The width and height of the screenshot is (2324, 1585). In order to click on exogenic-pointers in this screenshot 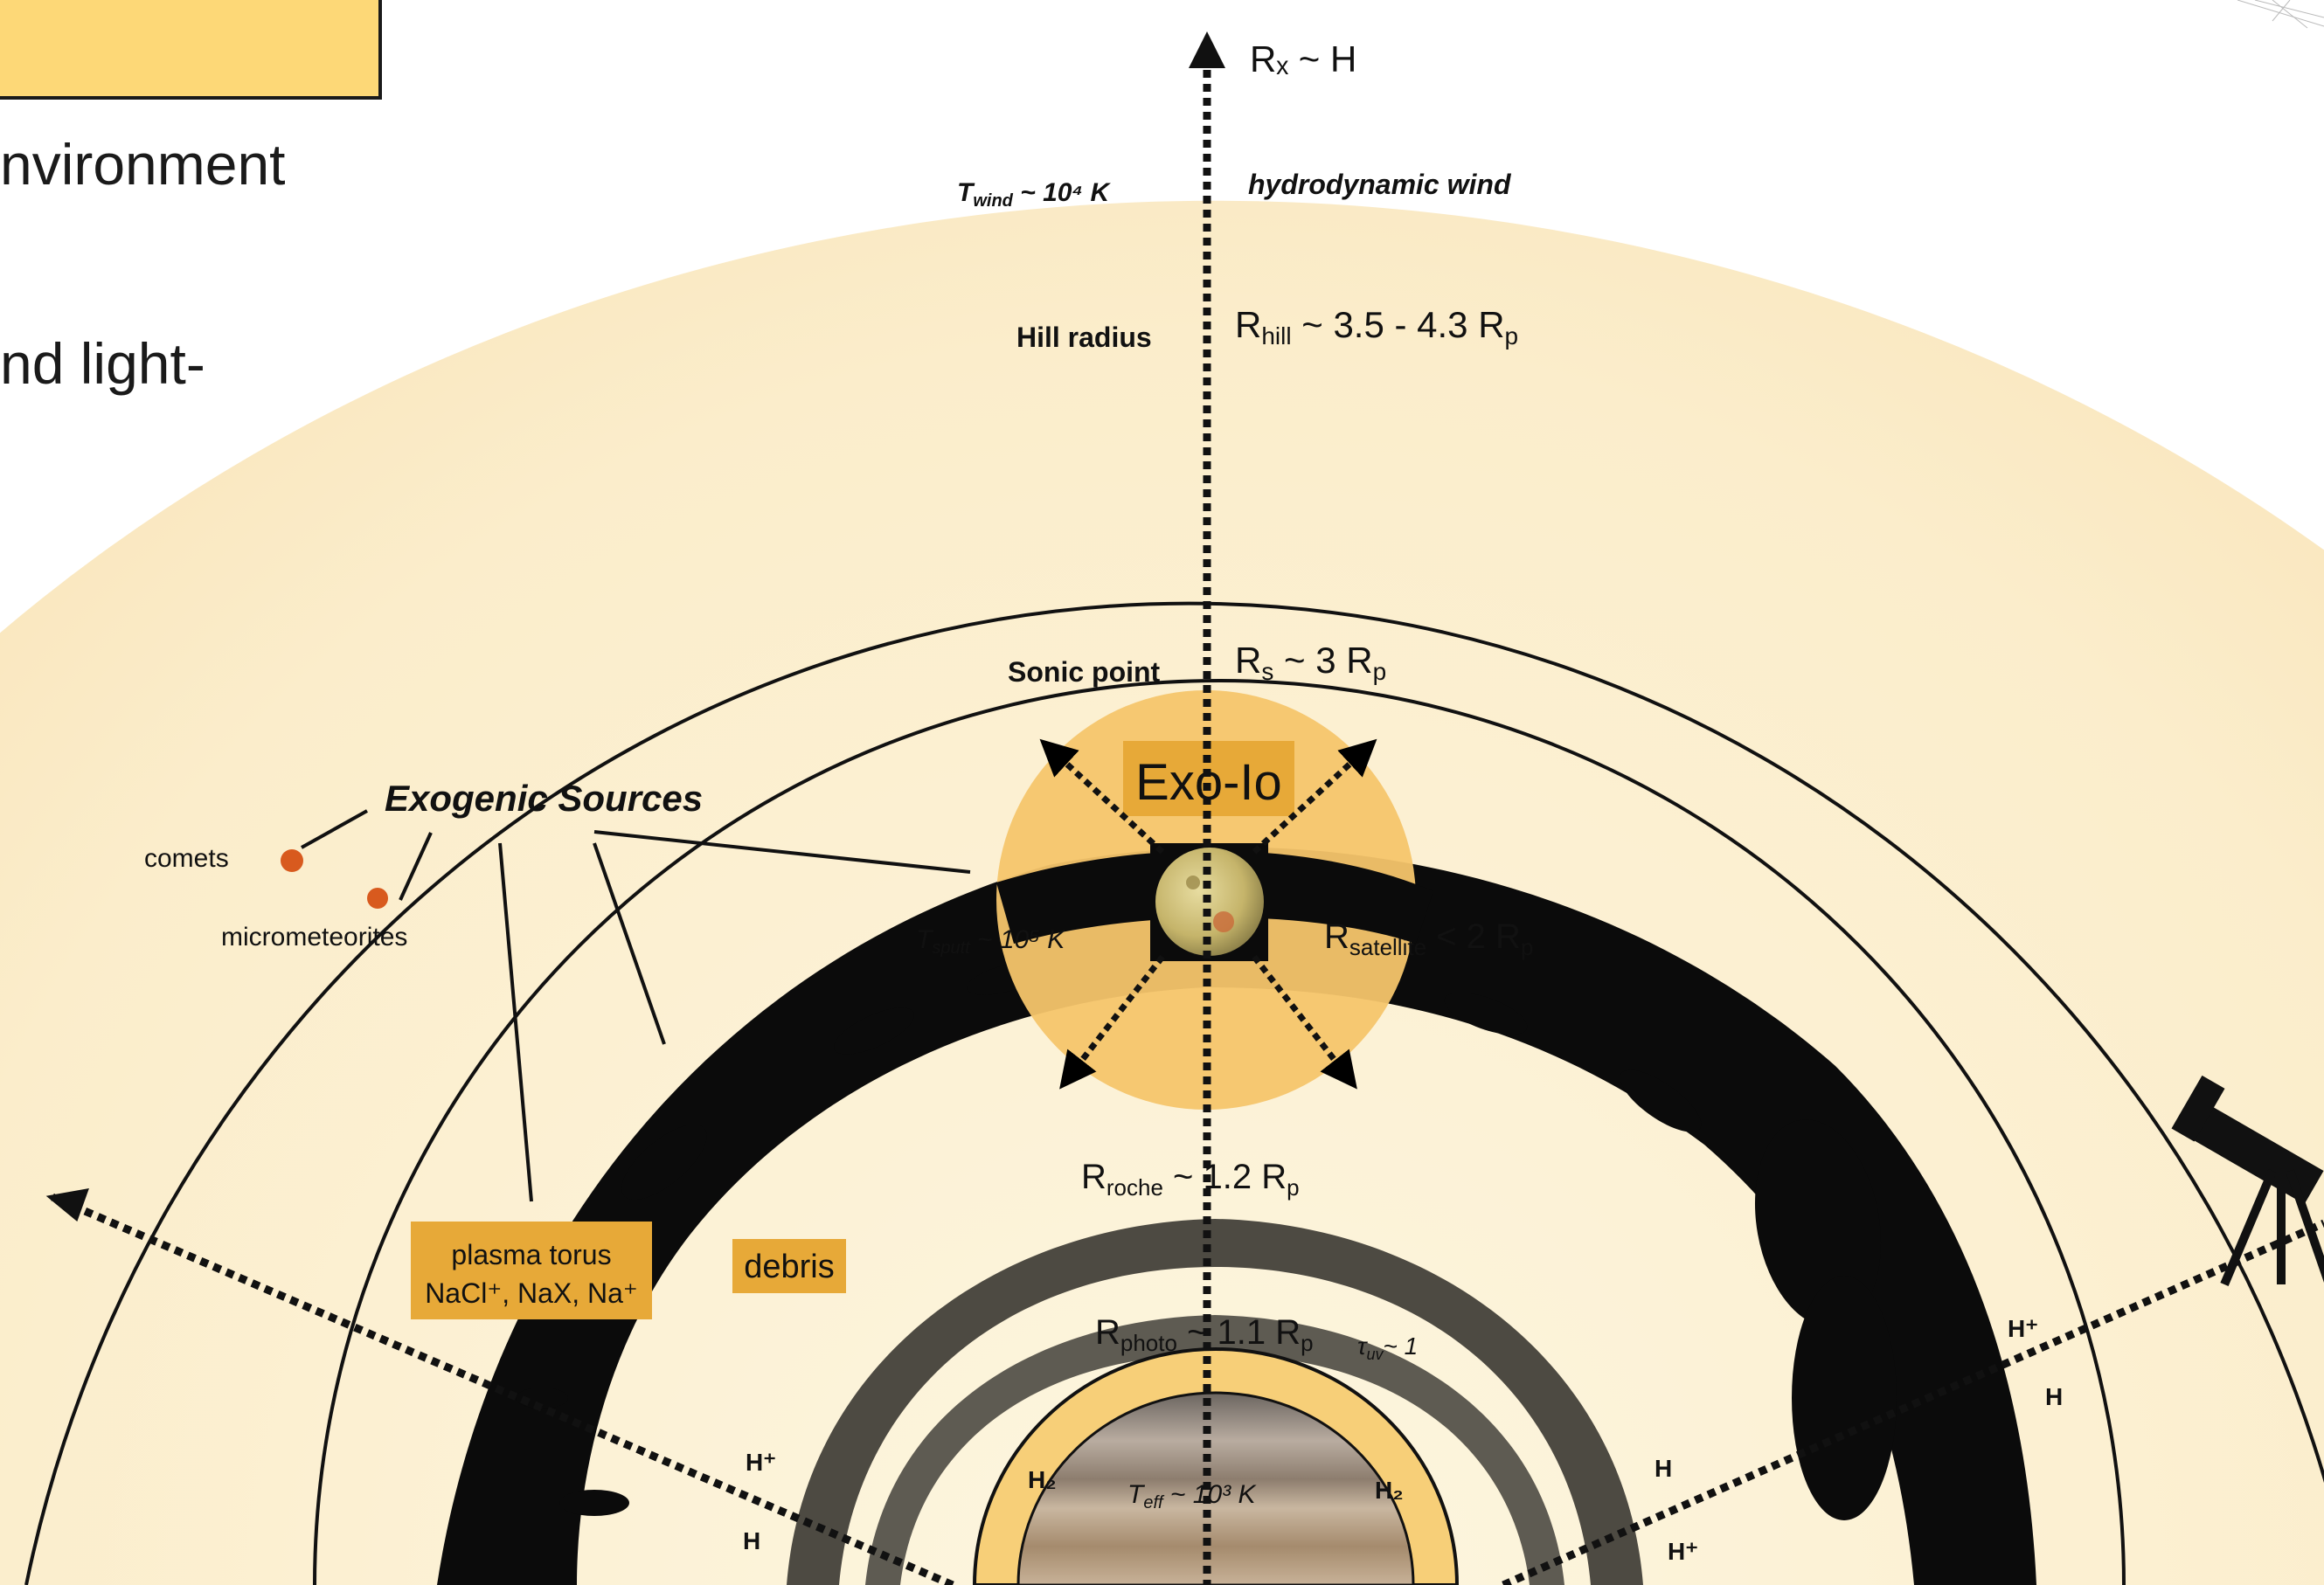, I will do `click(636, 1005)`.